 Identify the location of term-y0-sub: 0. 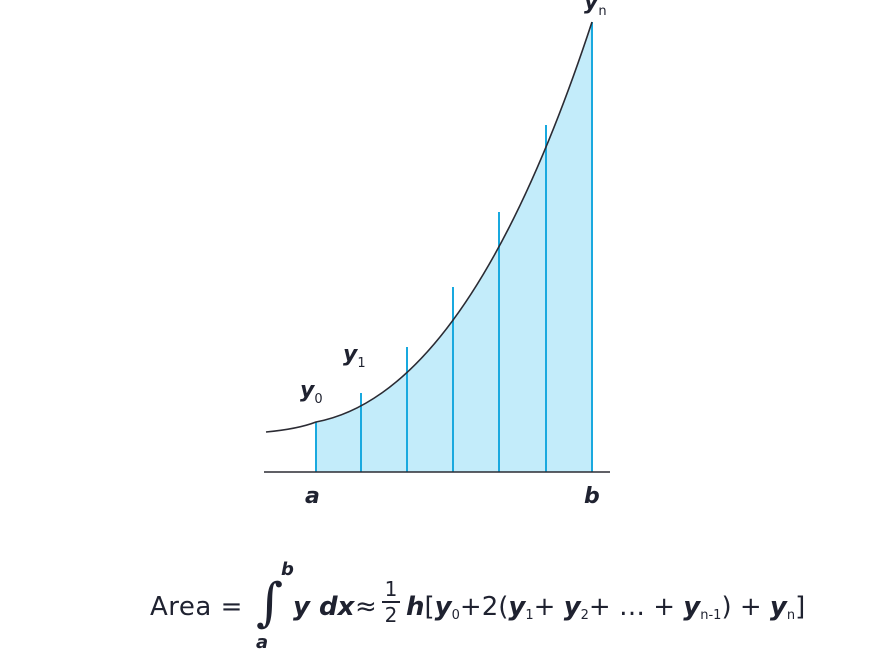
(455, 615).